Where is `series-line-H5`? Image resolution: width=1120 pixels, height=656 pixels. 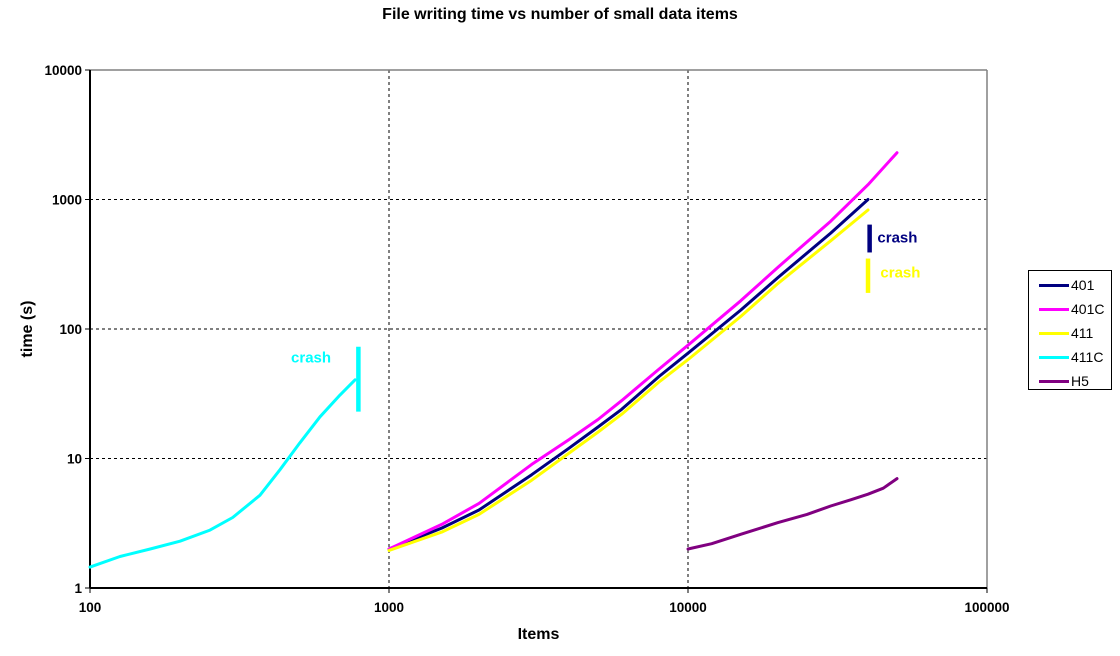
series-line-H5 is located at coordinates (792, 514).